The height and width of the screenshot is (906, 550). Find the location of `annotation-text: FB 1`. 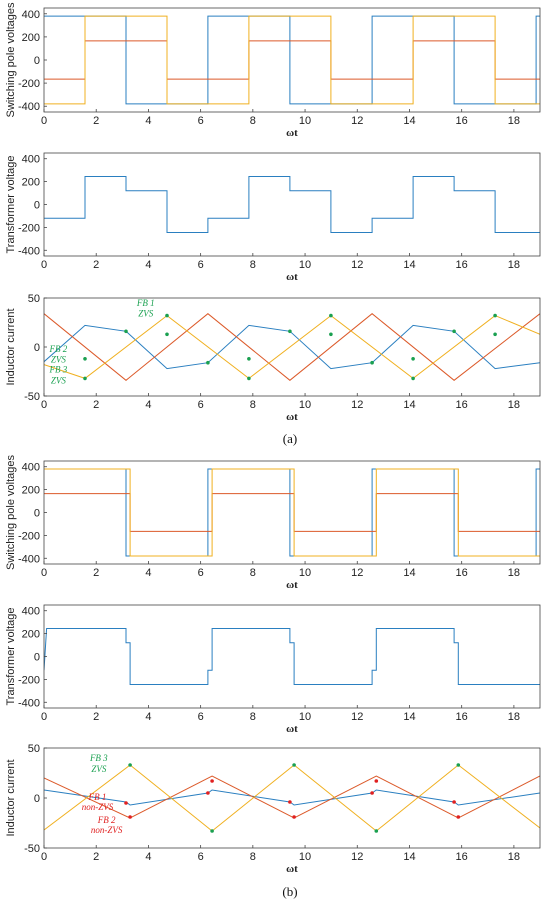

annotation-text: FB 1 is located at coordinates (97, 797).